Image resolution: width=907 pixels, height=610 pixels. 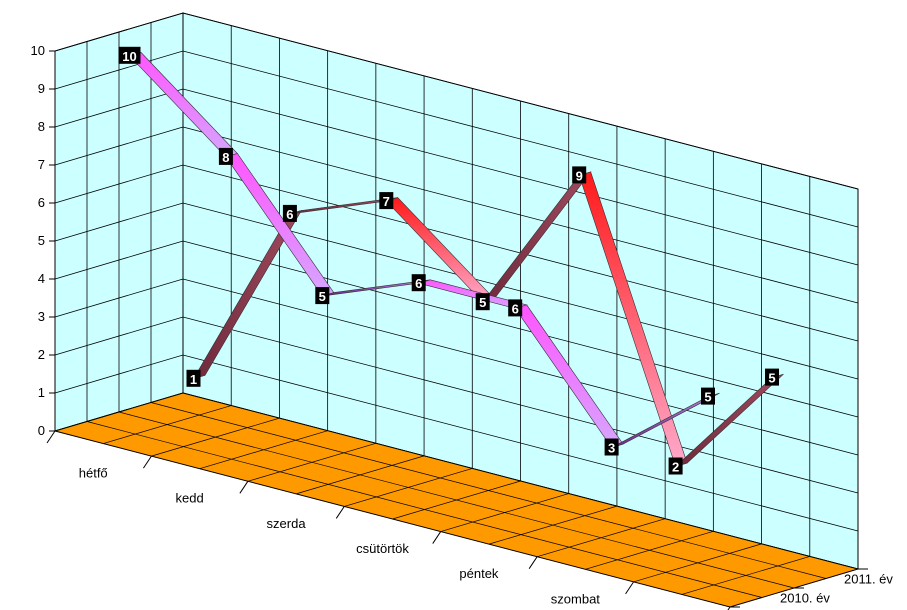 What do you see at coordinates (41, 202) in the screenshot?
I see `y-tick-label: 6` at bounding box center [41, 202].